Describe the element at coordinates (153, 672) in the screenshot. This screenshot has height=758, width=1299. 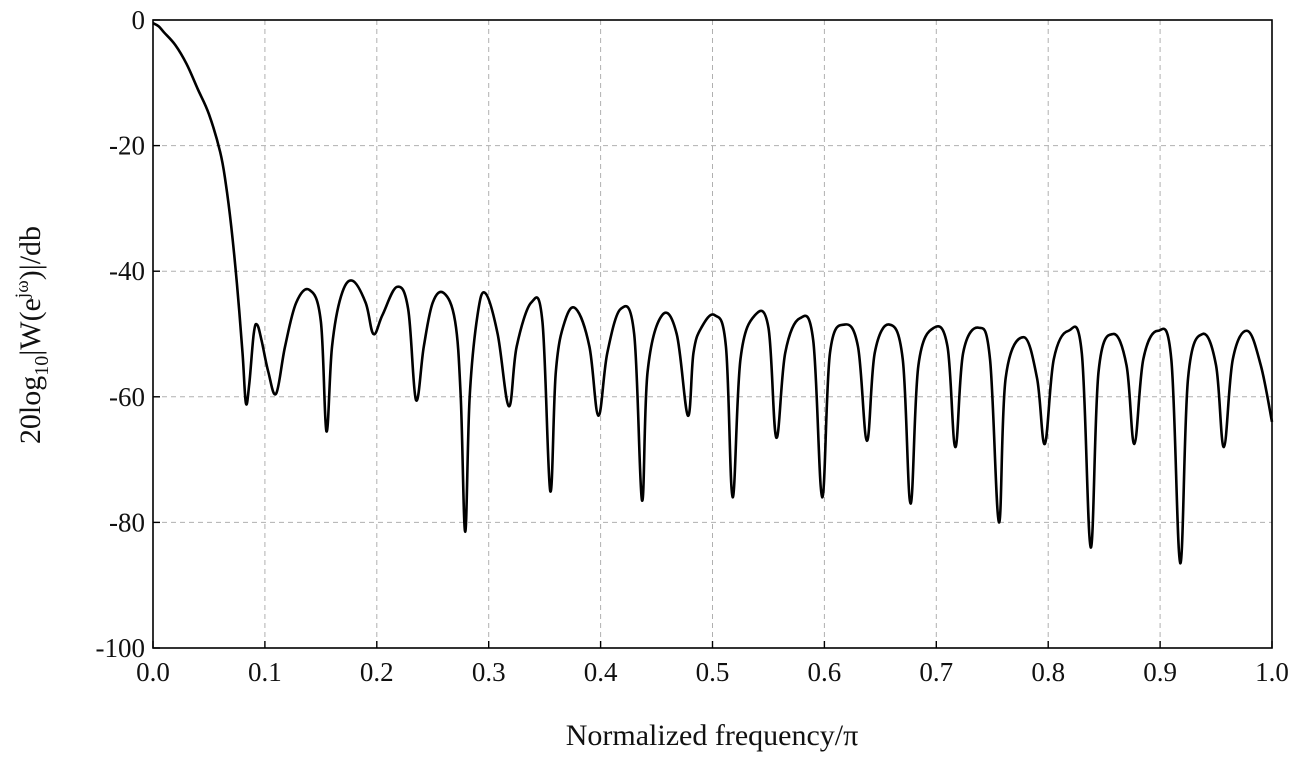
I see `x-tick-label: 0.0` at that location.